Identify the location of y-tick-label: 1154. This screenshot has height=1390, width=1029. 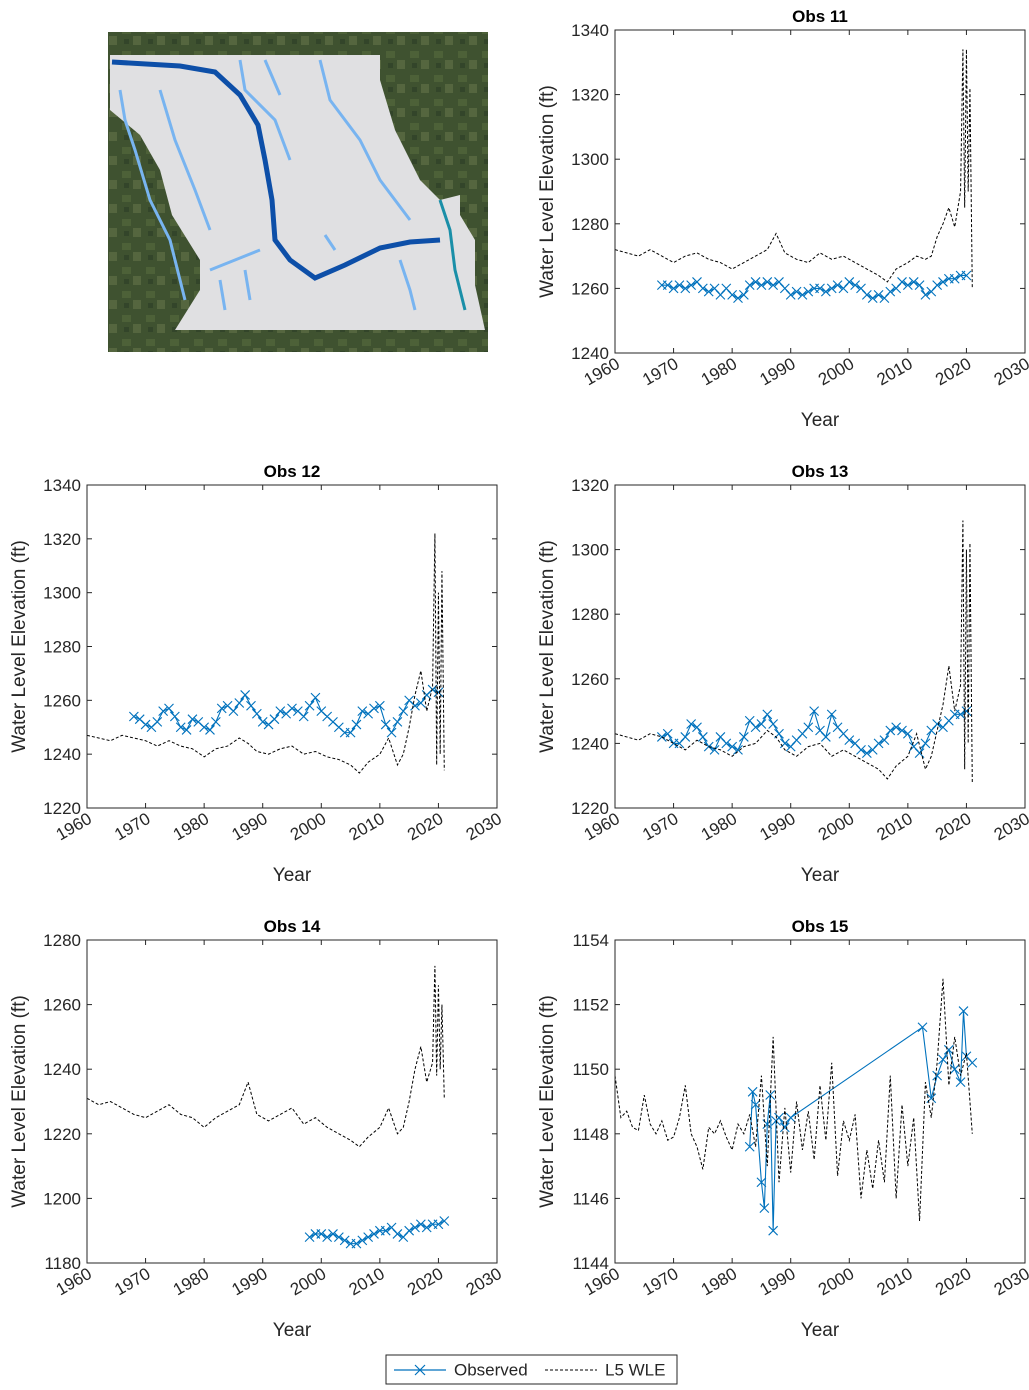
(590, 940).